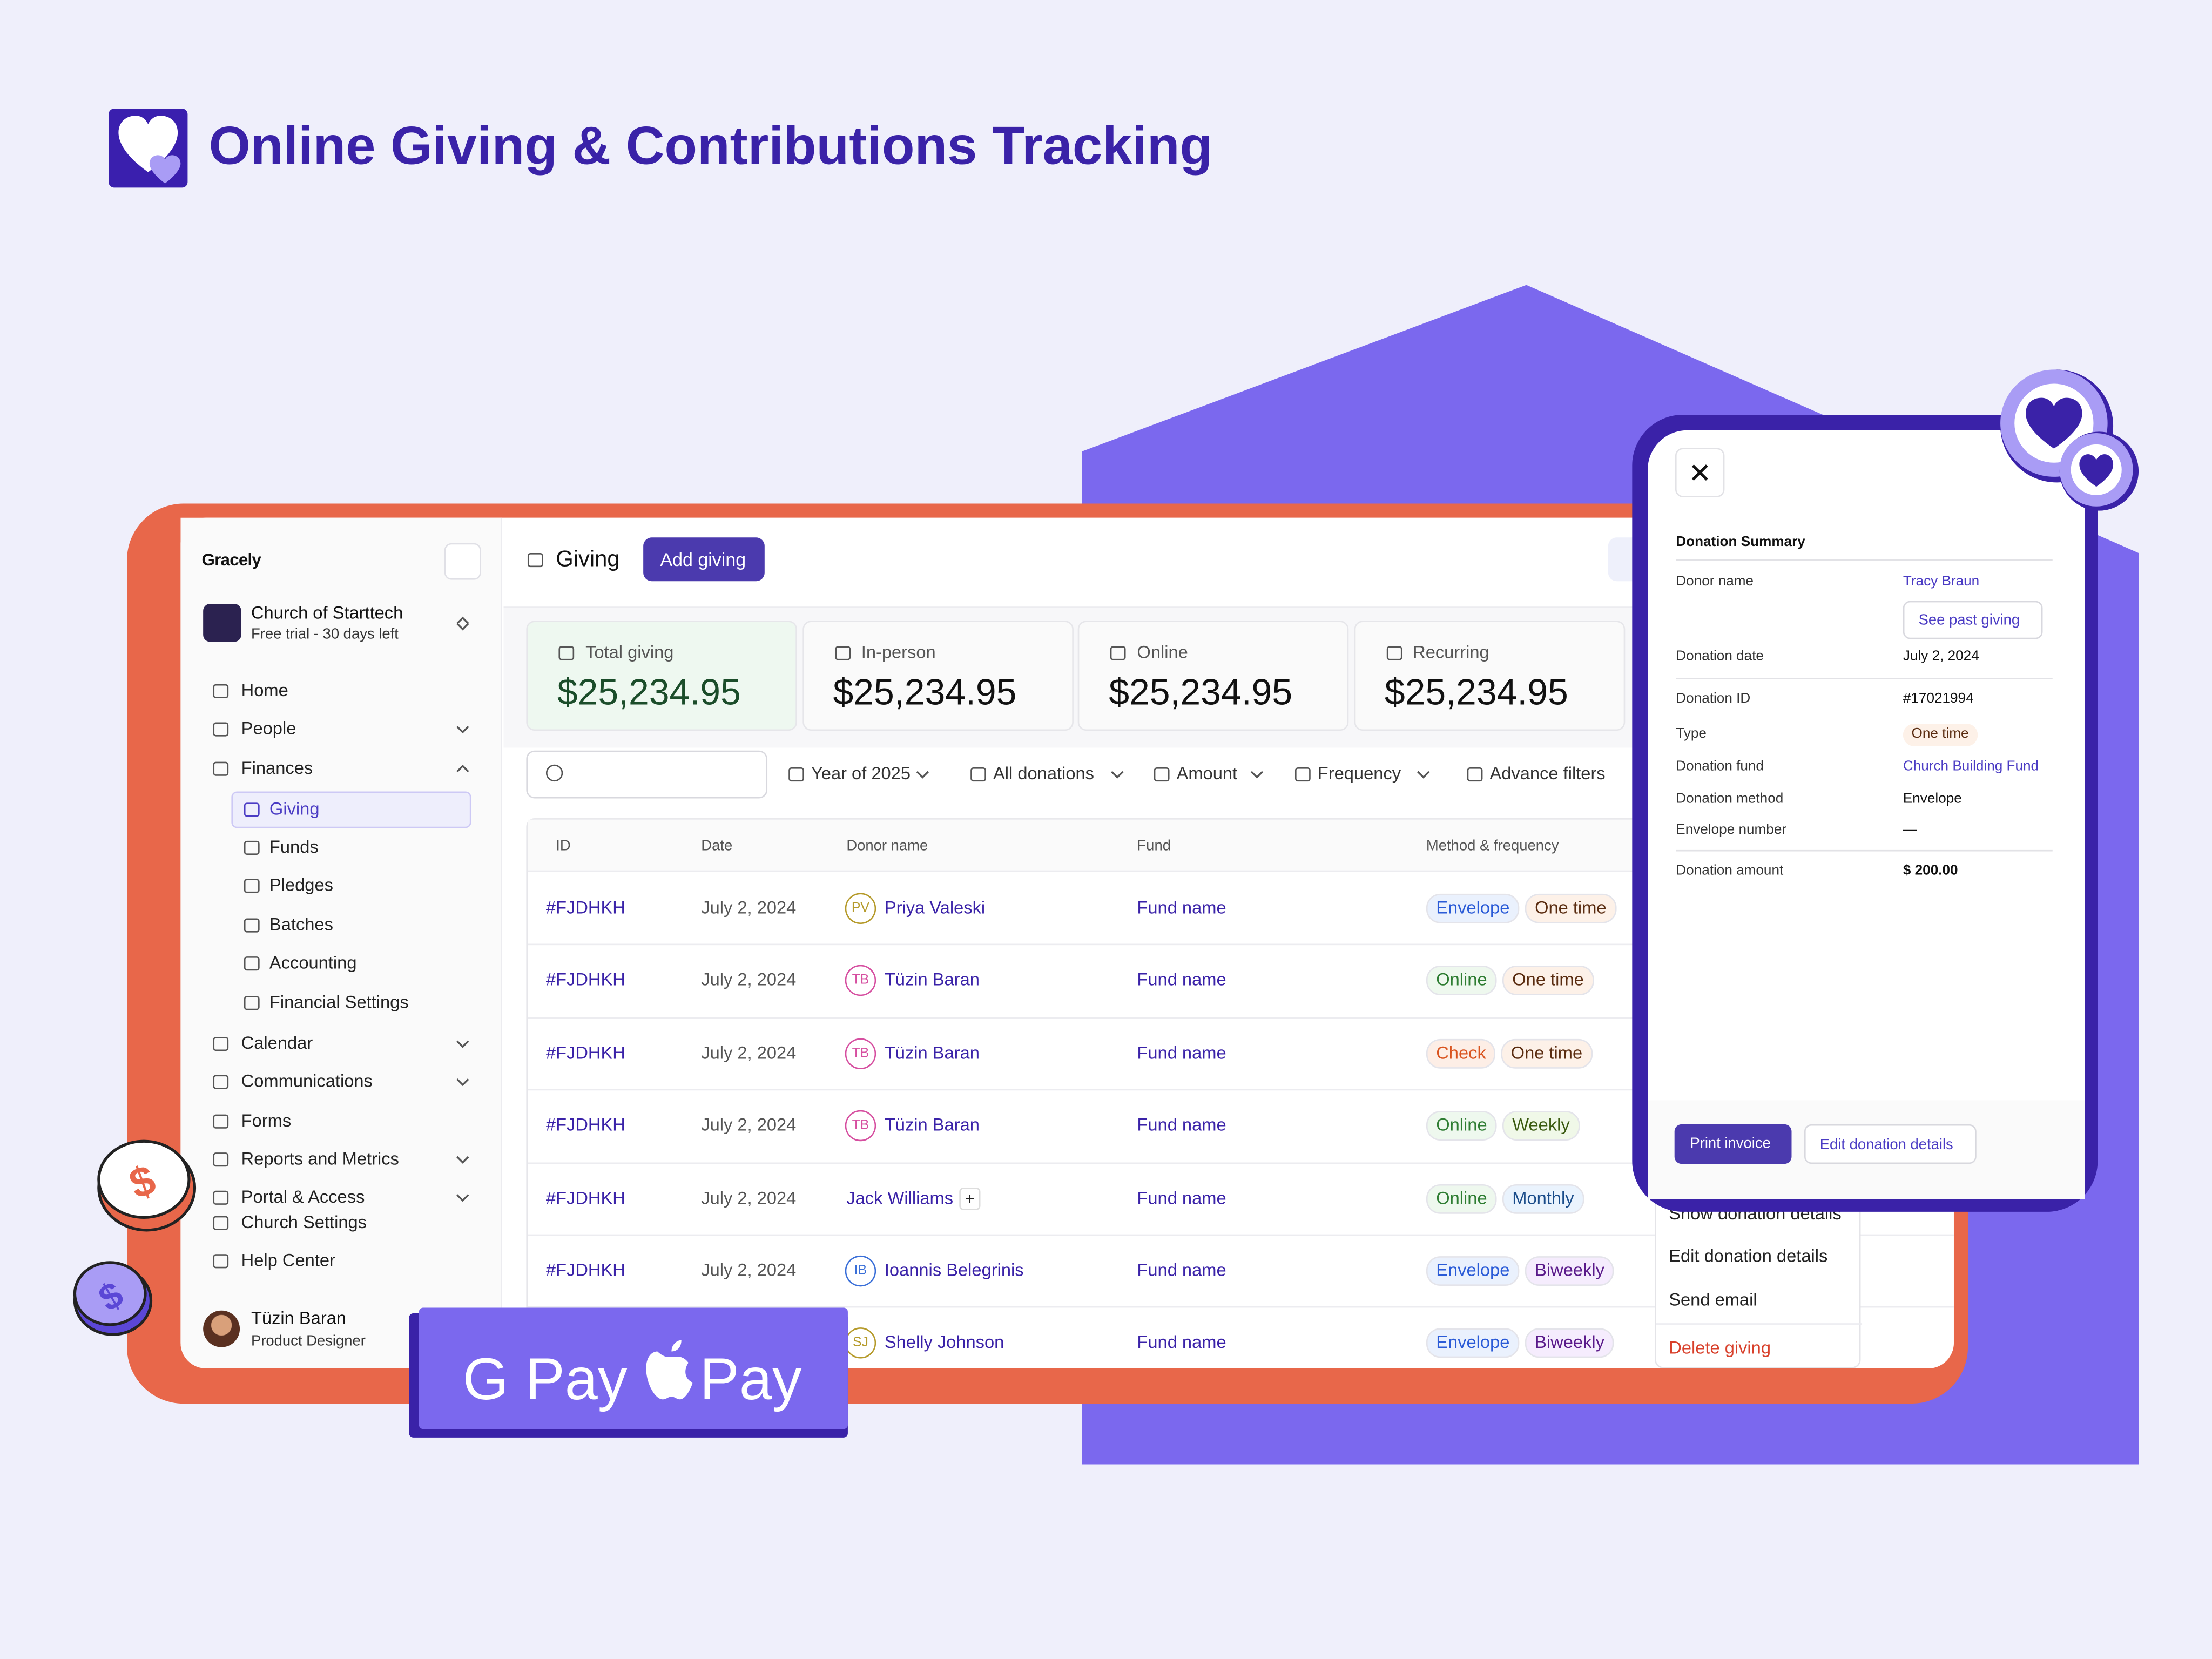  I want to click on nav-item: People, so click(268, 728).